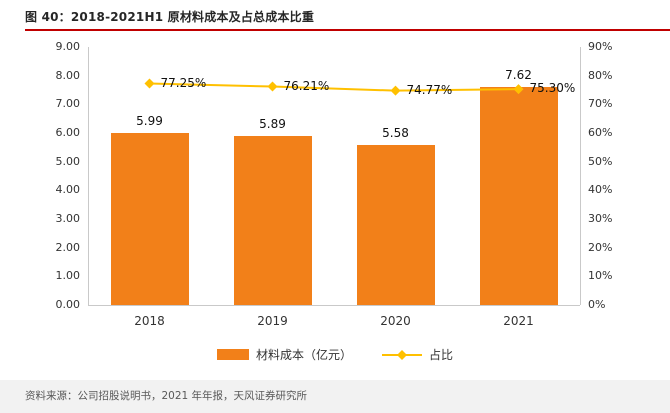 Image resolution: width=670 pixels, height=413 pixels. What do you see at coordinates (600, 276) in the screenshot?
I see `right-axis-tick: 10%` at bounding box center [600, 276].